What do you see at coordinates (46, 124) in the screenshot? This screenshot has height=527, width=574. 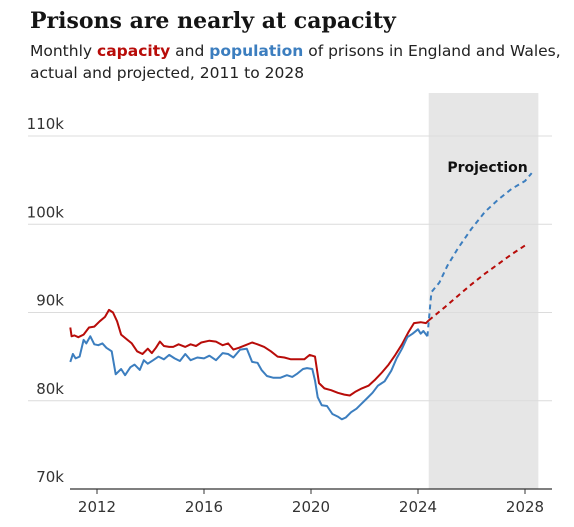 I see `y-tick-label: 110k` at bounding box center [46, 124].